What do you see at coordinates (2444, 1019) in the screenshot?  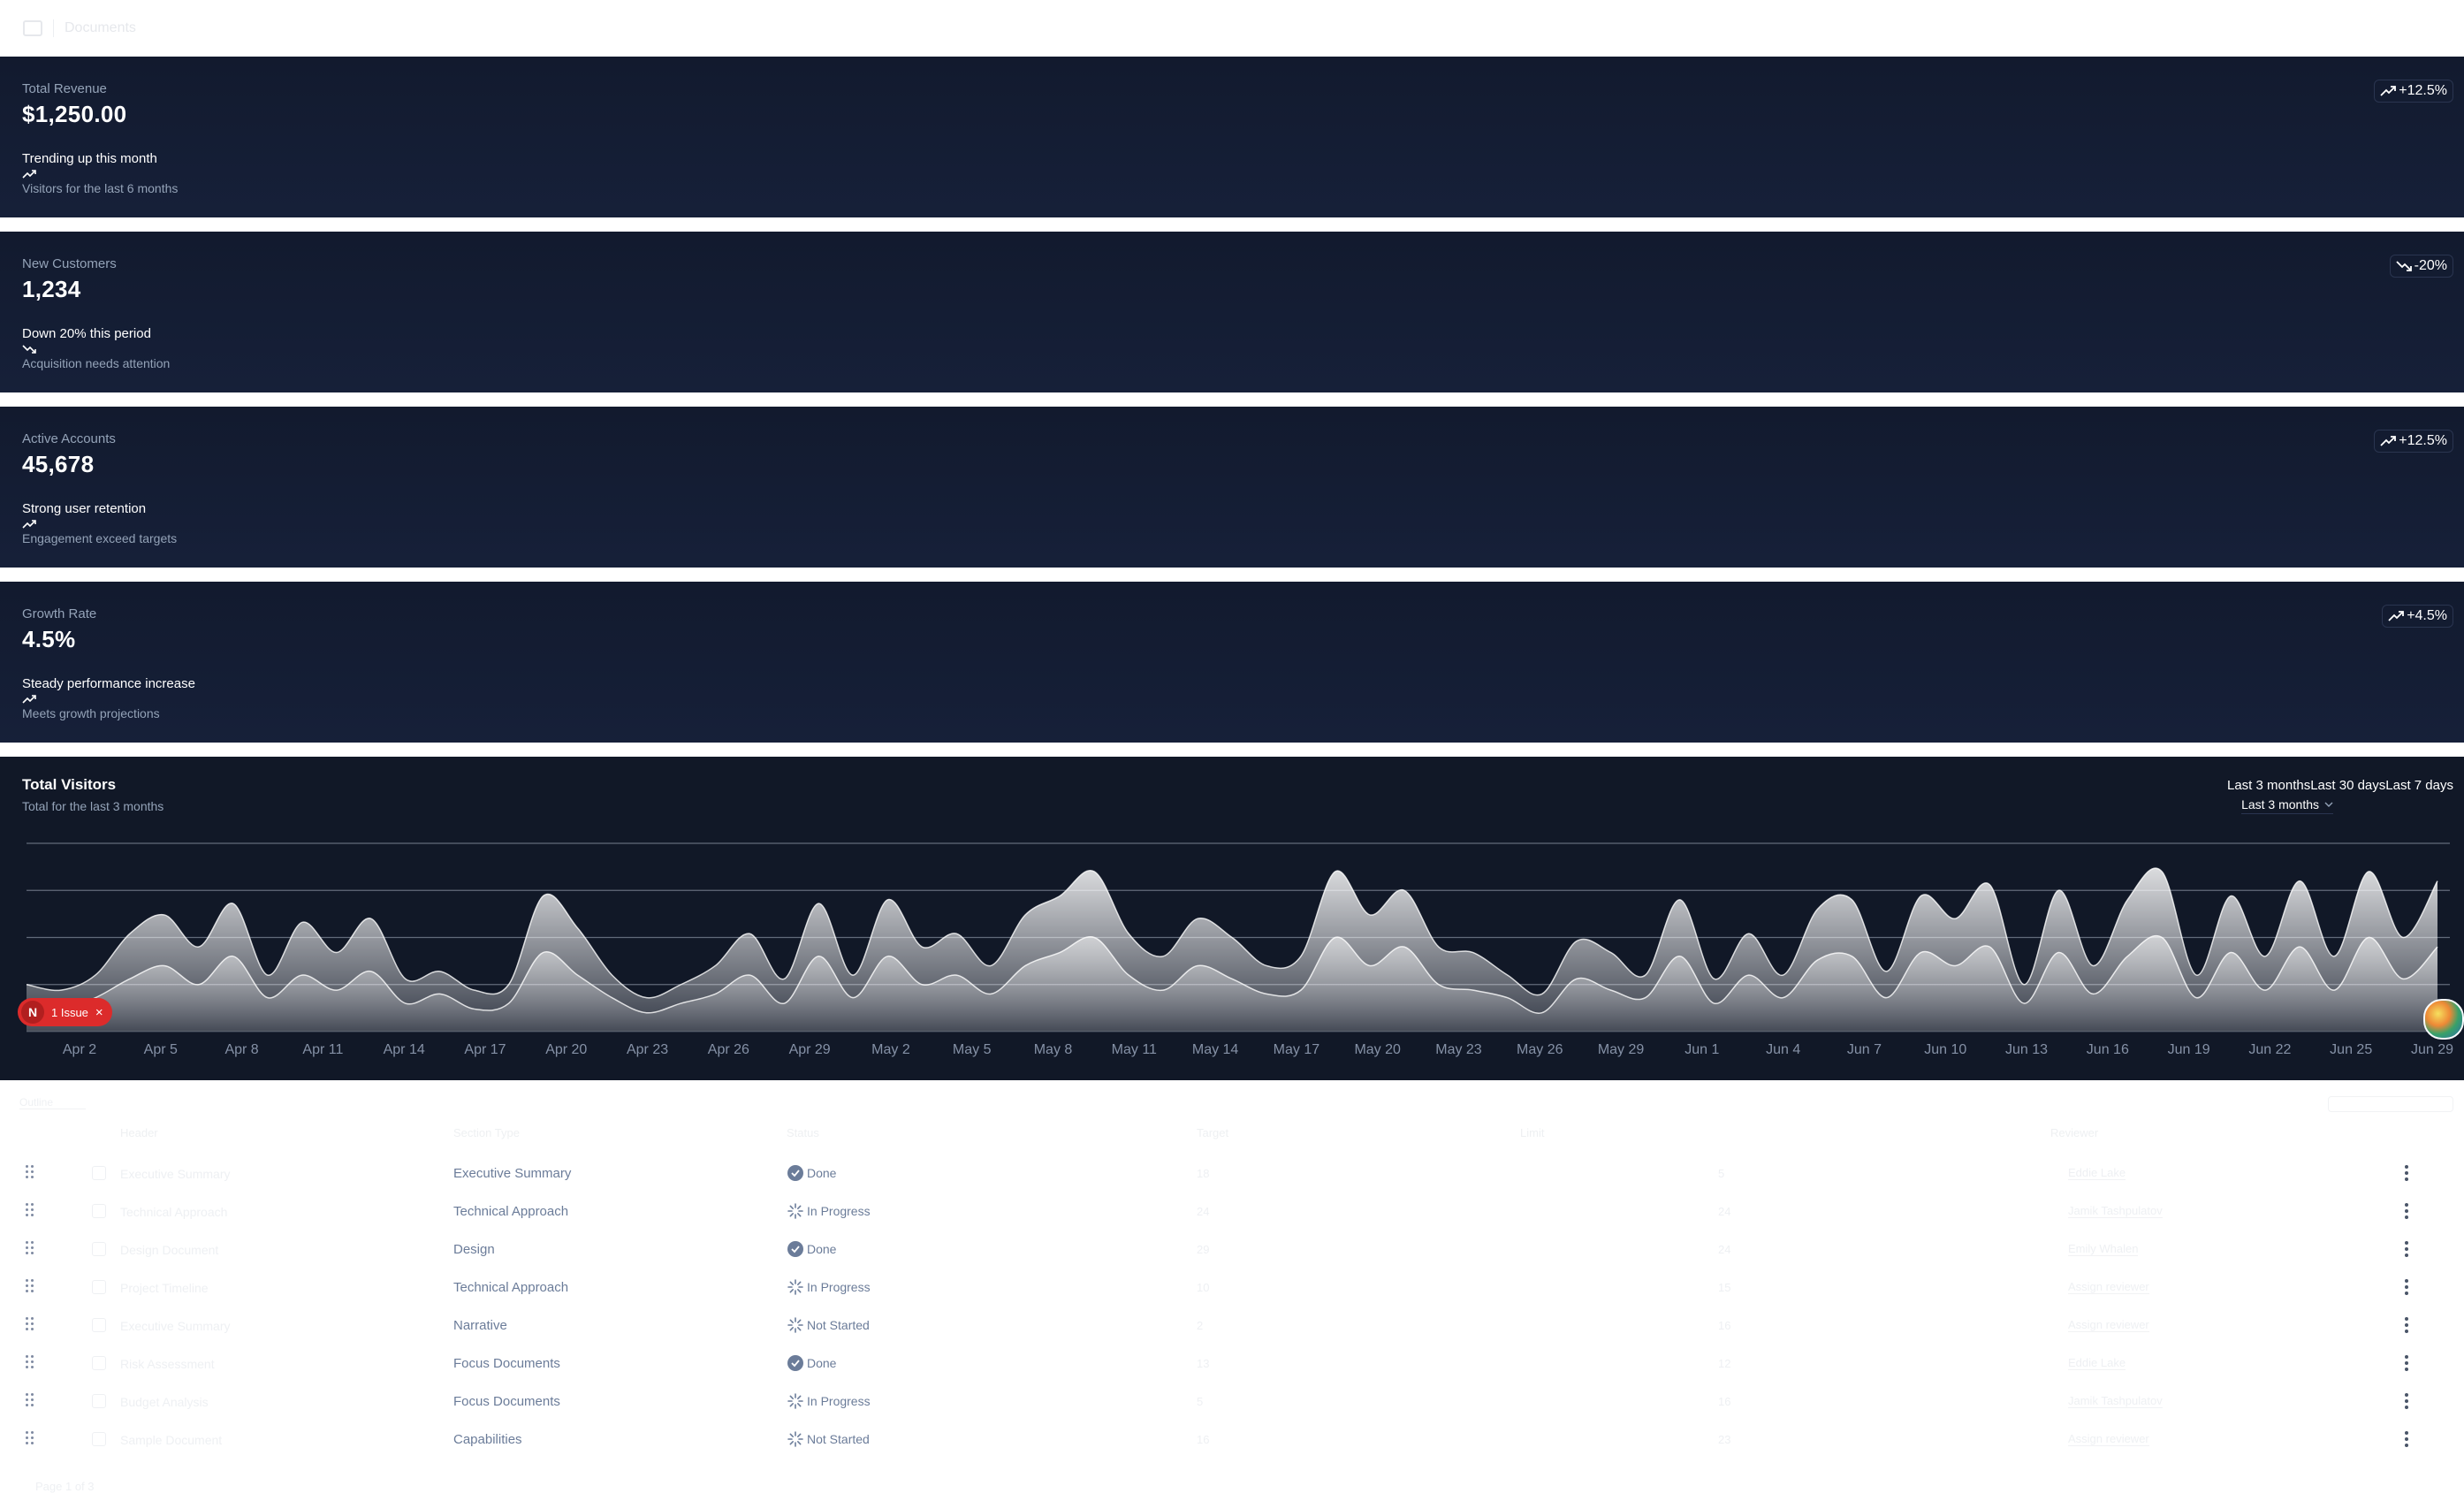 I see `assistant-avatar` at bounding box center [2444, 1019].